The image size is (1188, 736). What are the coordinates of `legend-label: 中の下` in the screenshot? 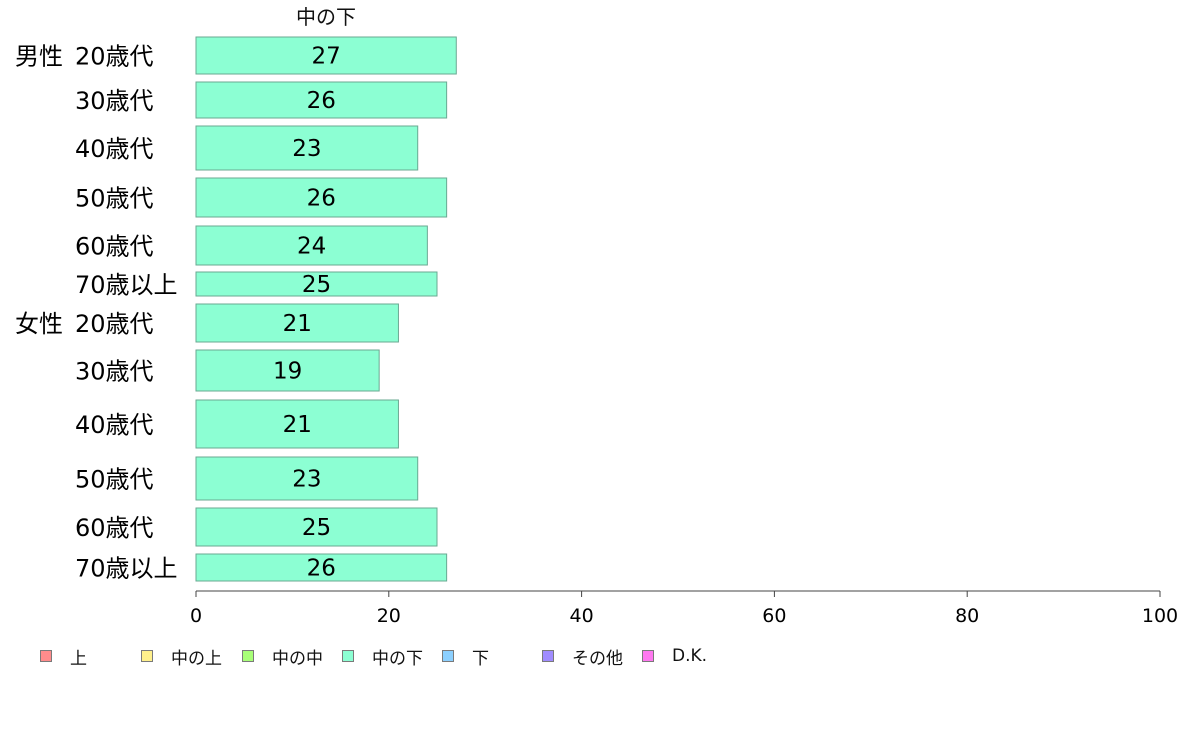 It's located at (397, 658).